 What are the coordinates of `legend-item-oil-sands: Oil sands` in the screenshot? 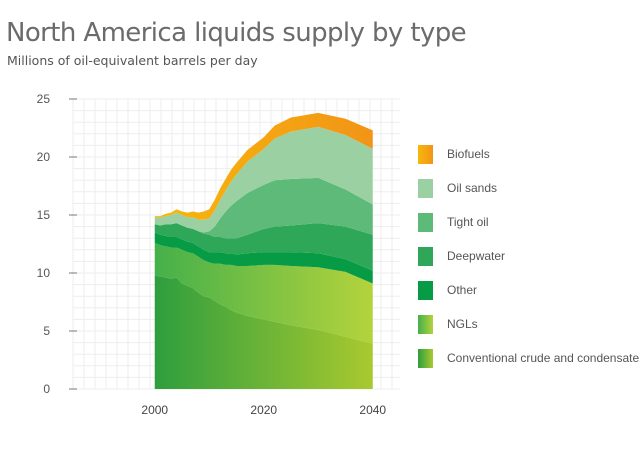 It's located at (528, 188).